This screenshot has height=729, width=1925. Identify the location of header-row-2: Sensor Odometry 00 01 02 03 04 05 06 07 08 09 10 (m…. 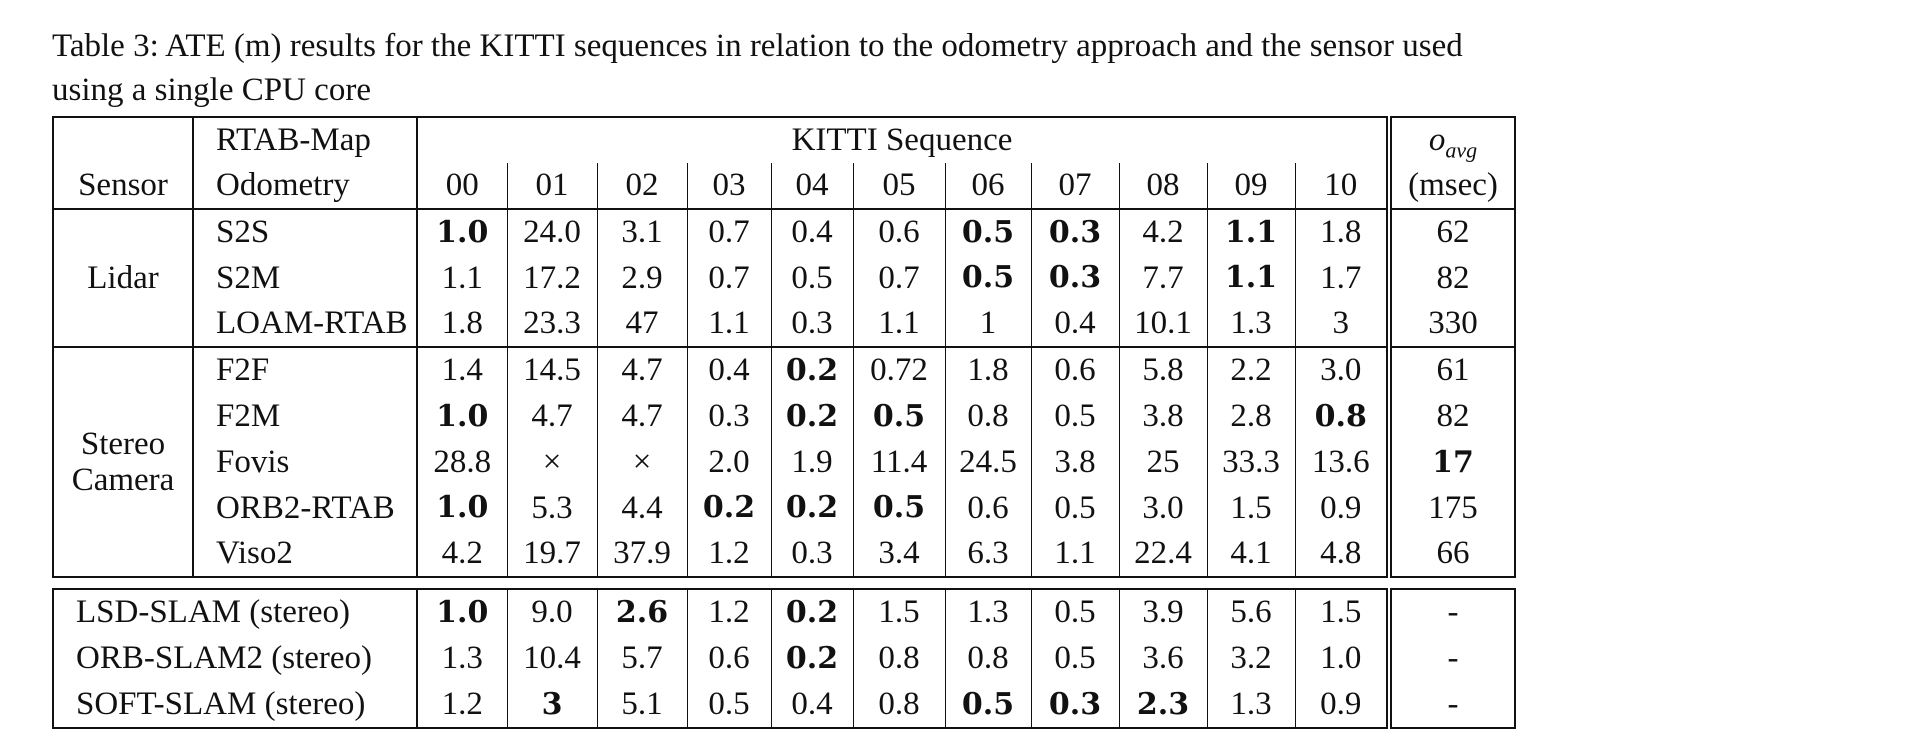
(784, 186).